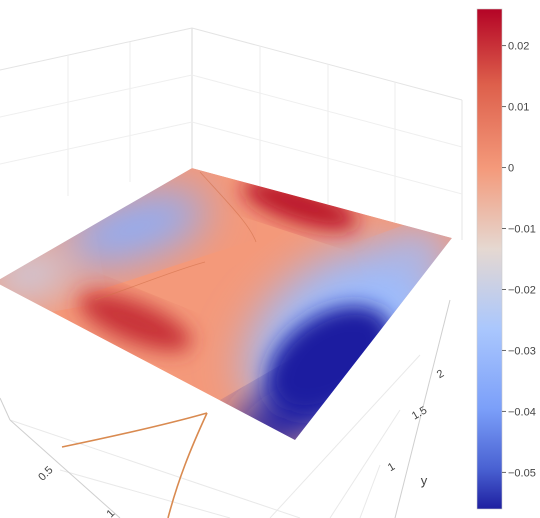 Image resolution: width=540 pixels, height=518 pixels. What do you see at coordinates (522, 473) in the screenshot?
I see `colorbar-tick-label: −0.05` at bounding box center [522, 473].